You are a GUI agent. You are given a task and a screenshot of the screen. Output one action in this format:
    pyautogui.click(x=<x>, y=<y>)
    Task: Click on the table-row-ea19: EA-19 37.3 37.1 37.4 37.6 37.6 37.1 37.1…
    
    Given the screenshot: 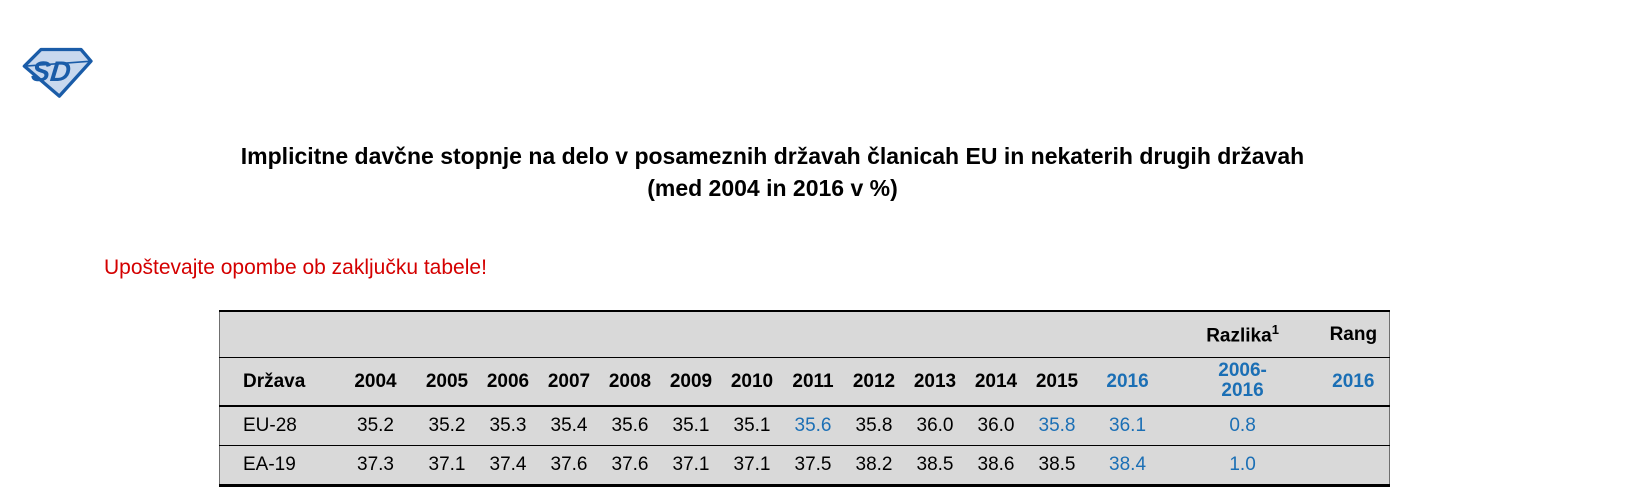 What is the action you would take?
    pyautogui.click(x=805, y=466)
    